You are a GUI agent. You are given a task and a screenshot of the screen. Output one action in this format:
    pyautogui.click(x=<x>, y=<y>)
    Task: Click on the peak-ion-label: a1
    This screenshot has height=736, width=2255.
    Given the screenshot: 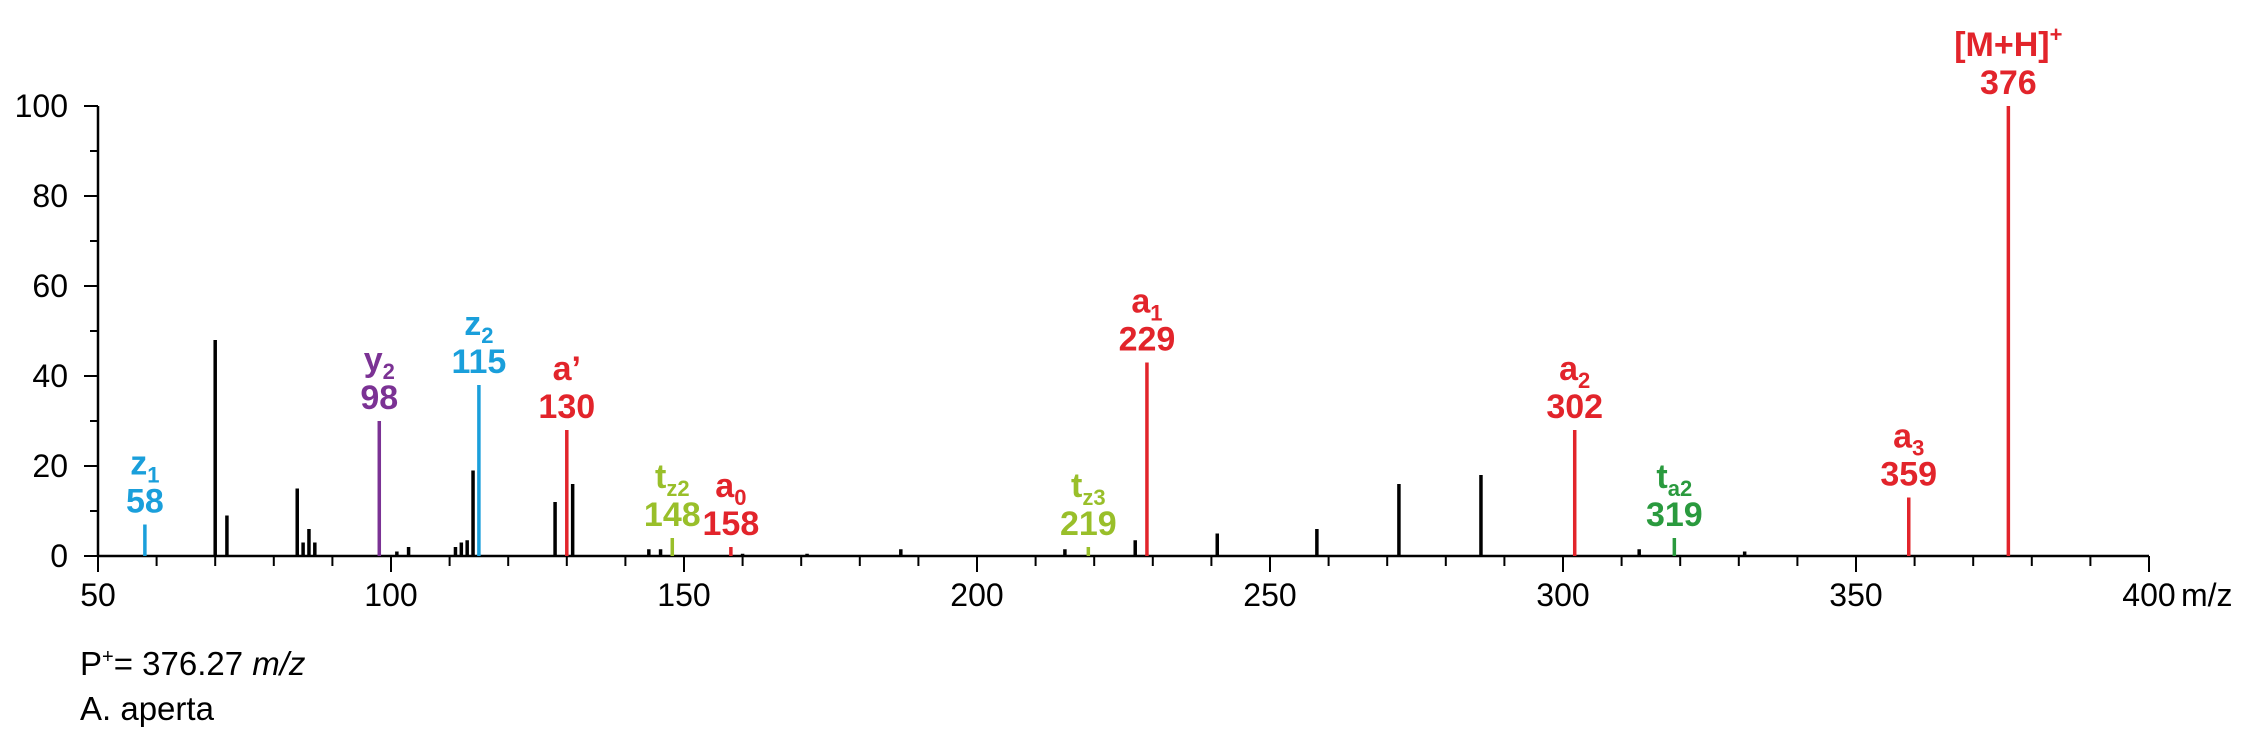 What is the action you would take?
    pyautogui.click(x=1146, y=304)
    